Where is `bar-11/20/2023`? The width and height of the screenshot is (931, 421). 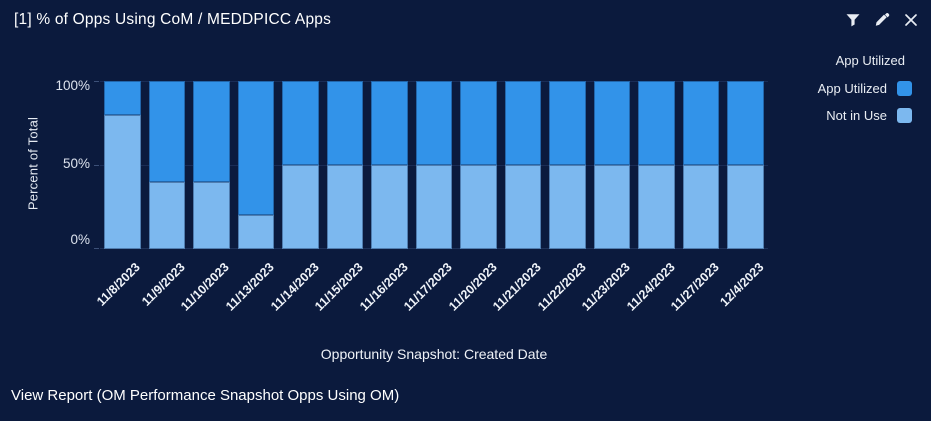
bar-11/20/2023 is located at coordinates (478, 165).